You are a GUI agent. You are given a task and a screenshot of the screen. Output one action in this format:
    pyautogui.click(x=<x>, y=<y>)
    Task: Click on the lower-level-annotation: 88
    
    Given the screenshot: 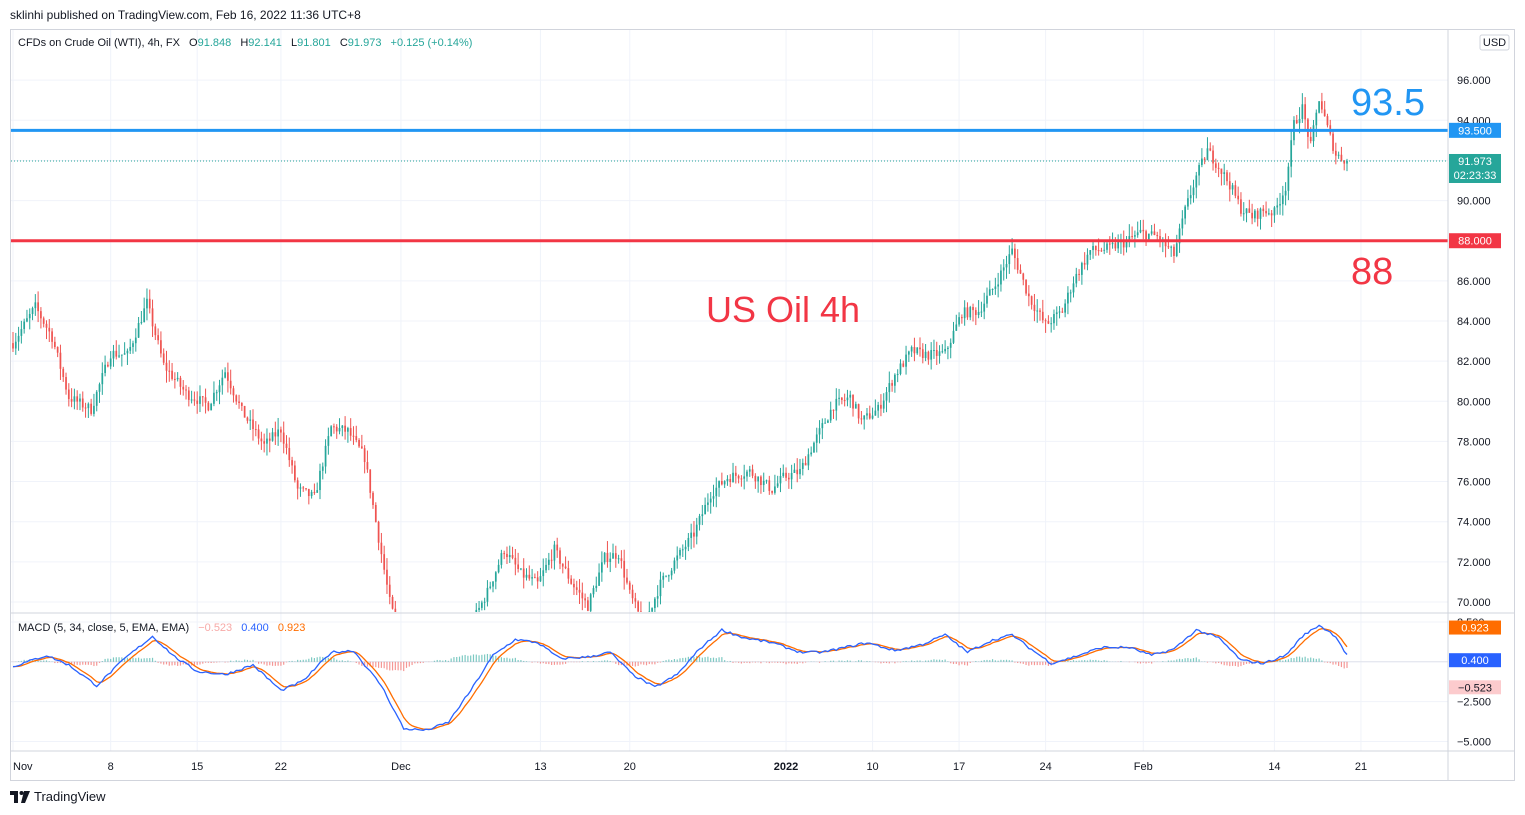 What is the action you would take?
    pyautogui.click(x=1372, y=272)
    